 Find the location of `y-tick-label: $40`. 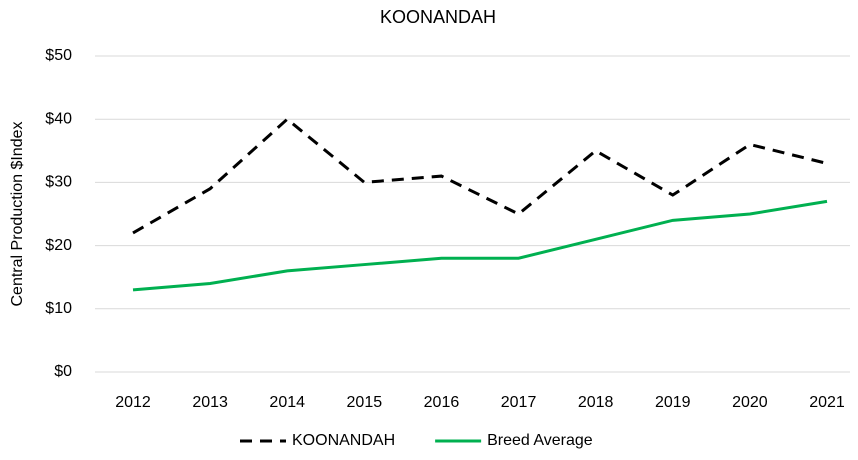

y-tick-label: $40 is located at coordinates (58, 118).